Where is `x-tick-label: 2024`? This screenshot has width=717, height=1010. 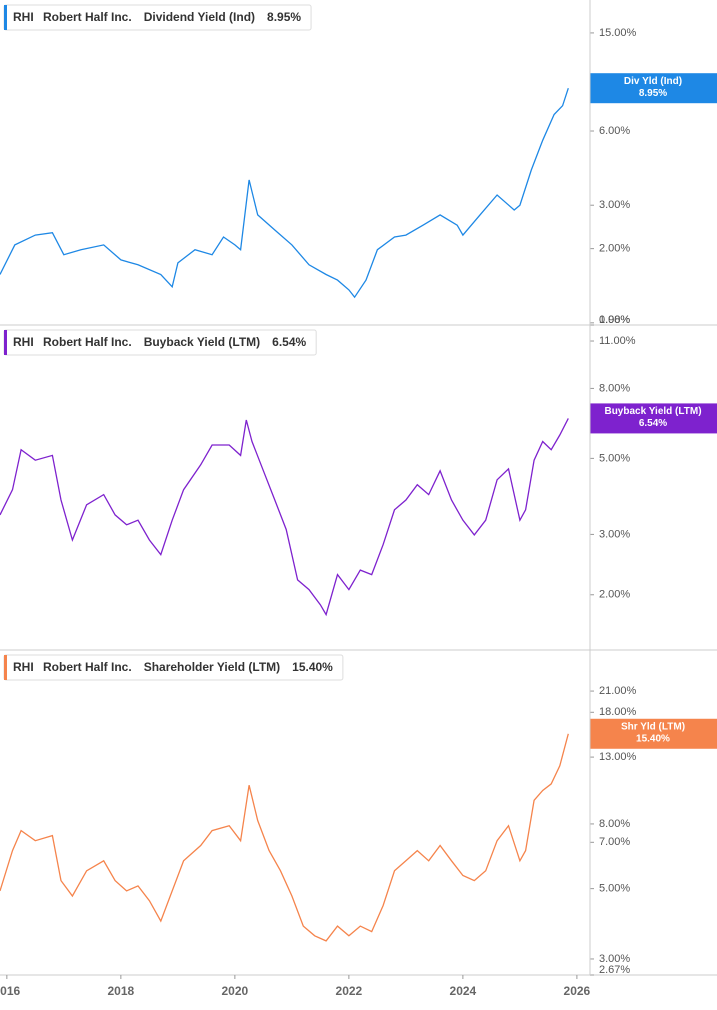 x-tick-label: 2024 is located at coordinates (463, 991).